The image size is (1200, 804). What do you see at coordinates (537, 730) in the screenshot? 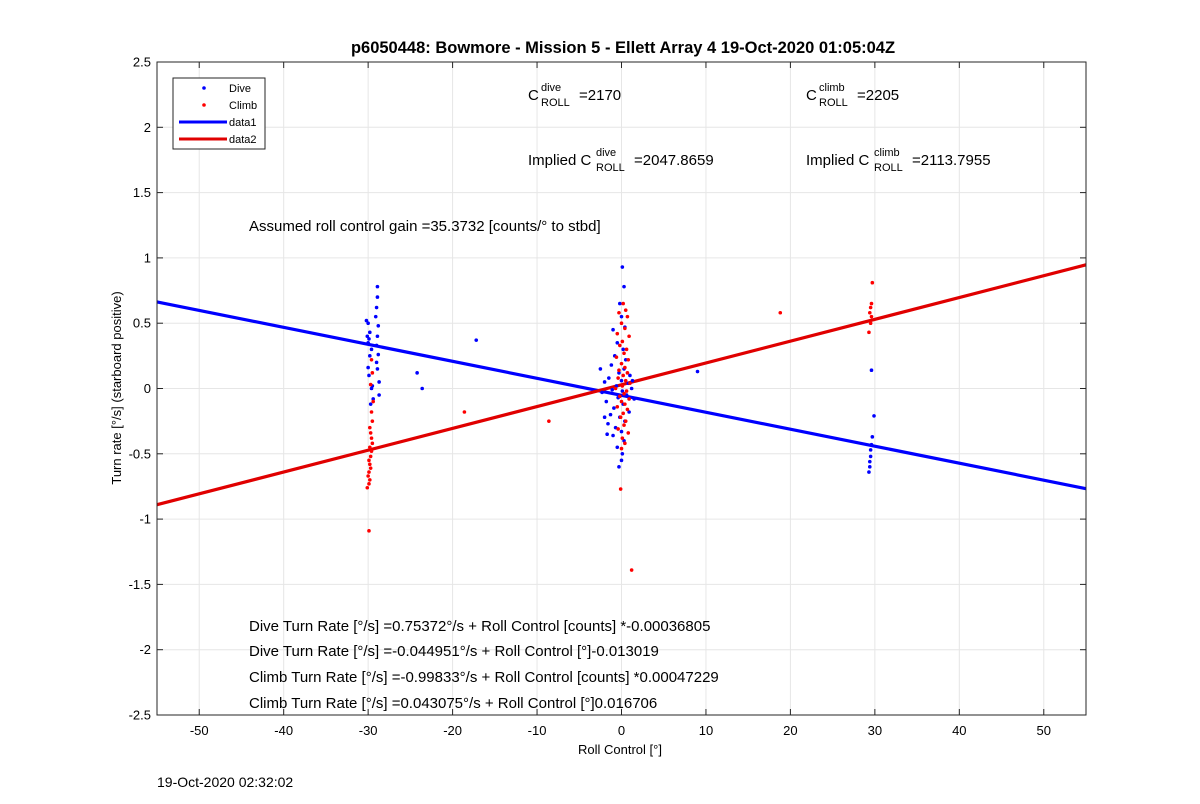
I see `x-tick-label: -10` at bounding box center [537, 730].